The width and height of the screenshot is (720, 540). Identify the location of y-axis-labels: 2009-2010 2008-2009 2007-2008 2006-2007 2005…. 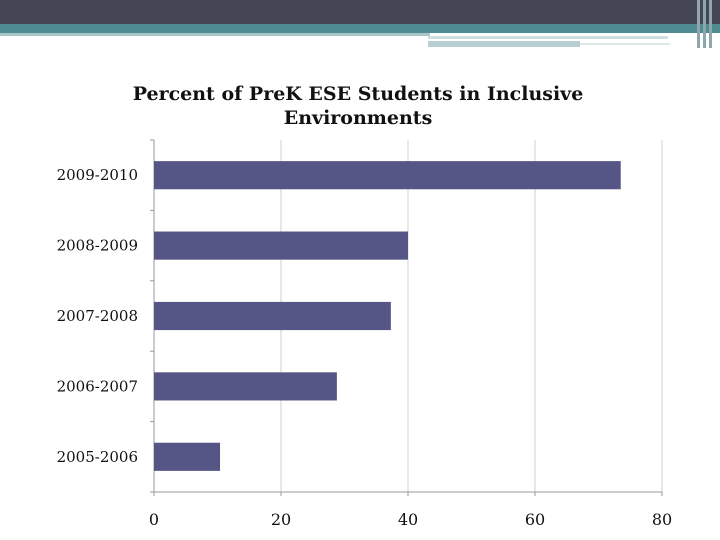
(97, 316).